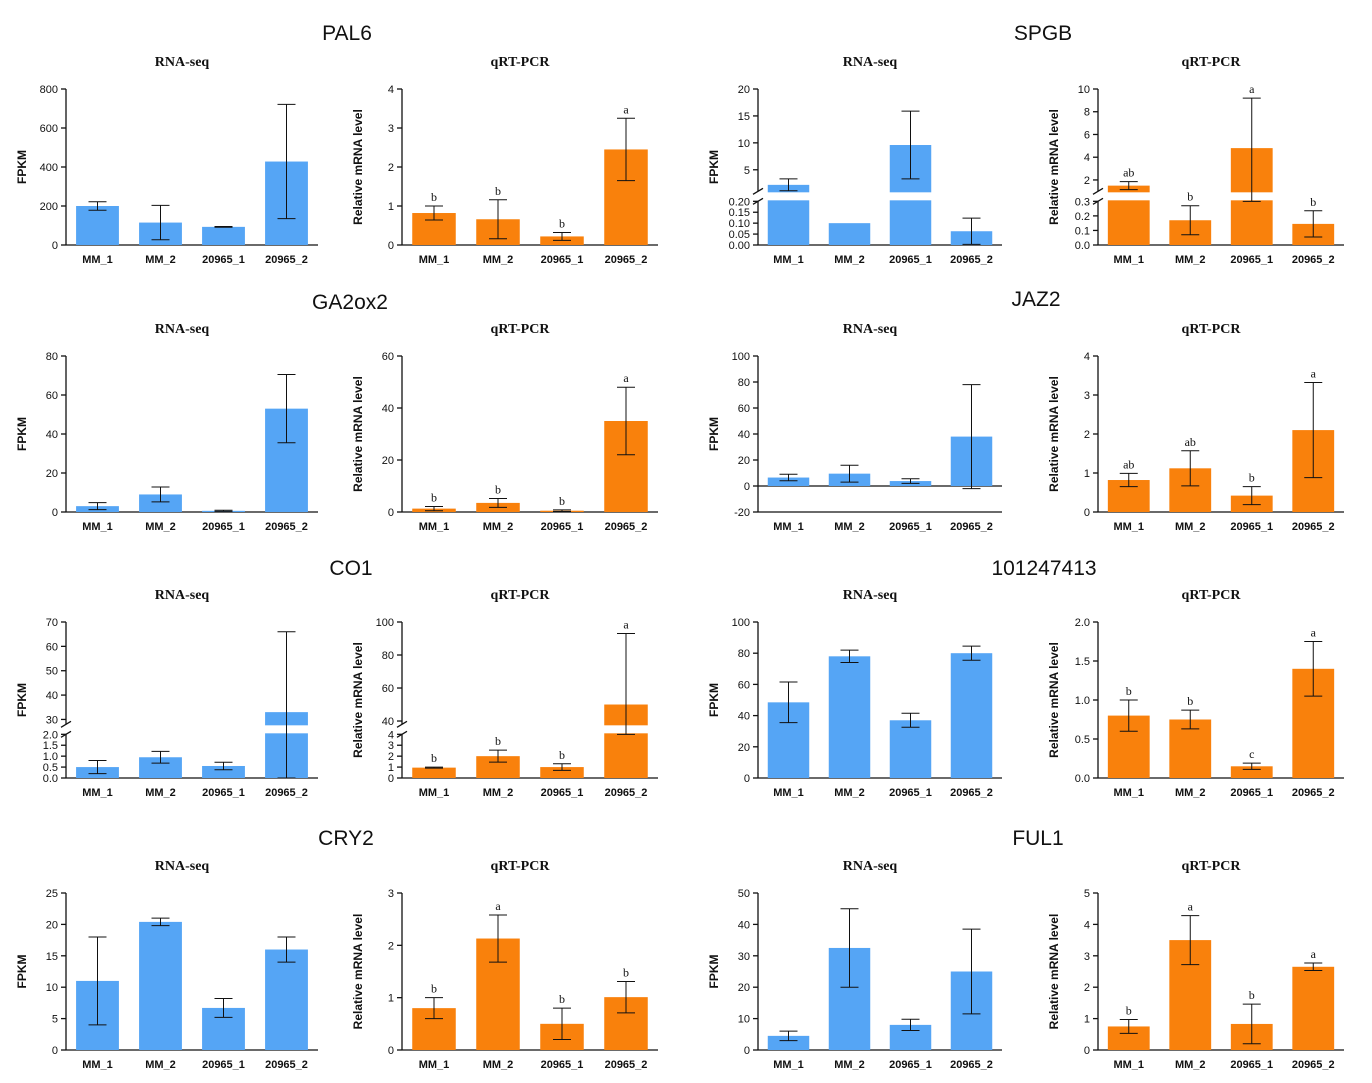 This screenshot has width=1372, height=1083. What do you see at coordinates (1043, 33) in the screenshot?
I see `gene-title-spgb: SPGB` at bounding box center [1043, 33].